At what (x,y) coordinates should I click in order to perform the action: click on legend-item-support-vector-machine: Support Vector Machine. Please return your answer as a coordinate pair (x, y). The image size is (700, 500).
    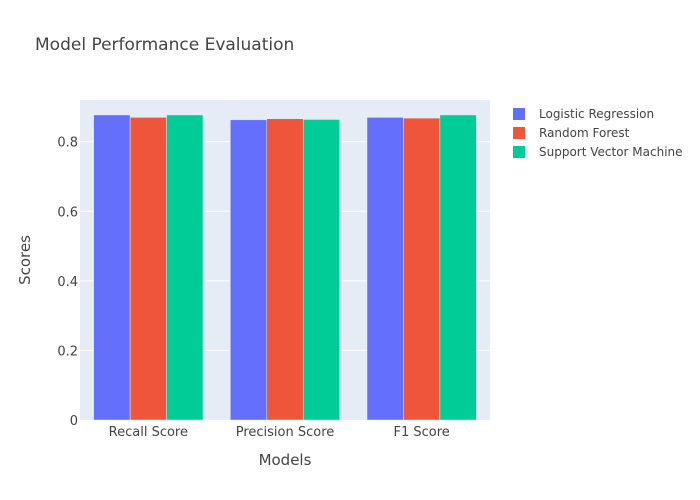
    Looking at the image, I should click on (598, 152).